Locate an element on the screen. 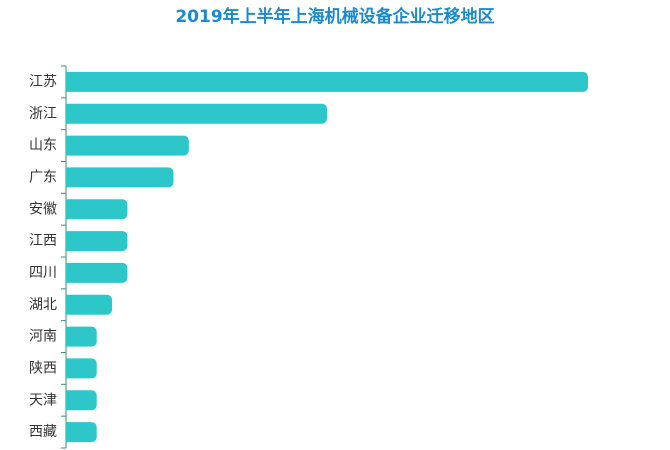 The image size is (670, 450). y-tick-label: 西藏 is located at coordinates (43, 432).